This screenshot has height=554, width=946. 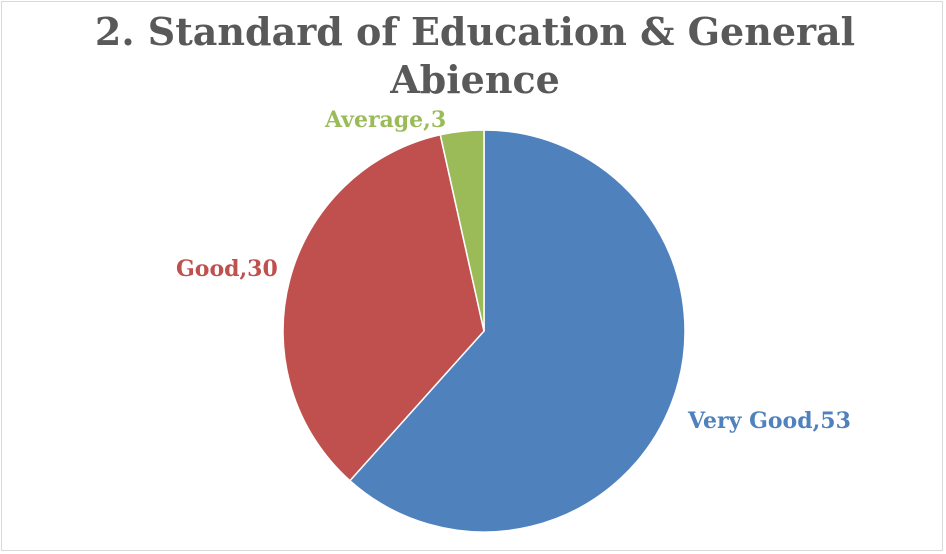 I want to click on pie-slice-average, so click(x=462, y=230).